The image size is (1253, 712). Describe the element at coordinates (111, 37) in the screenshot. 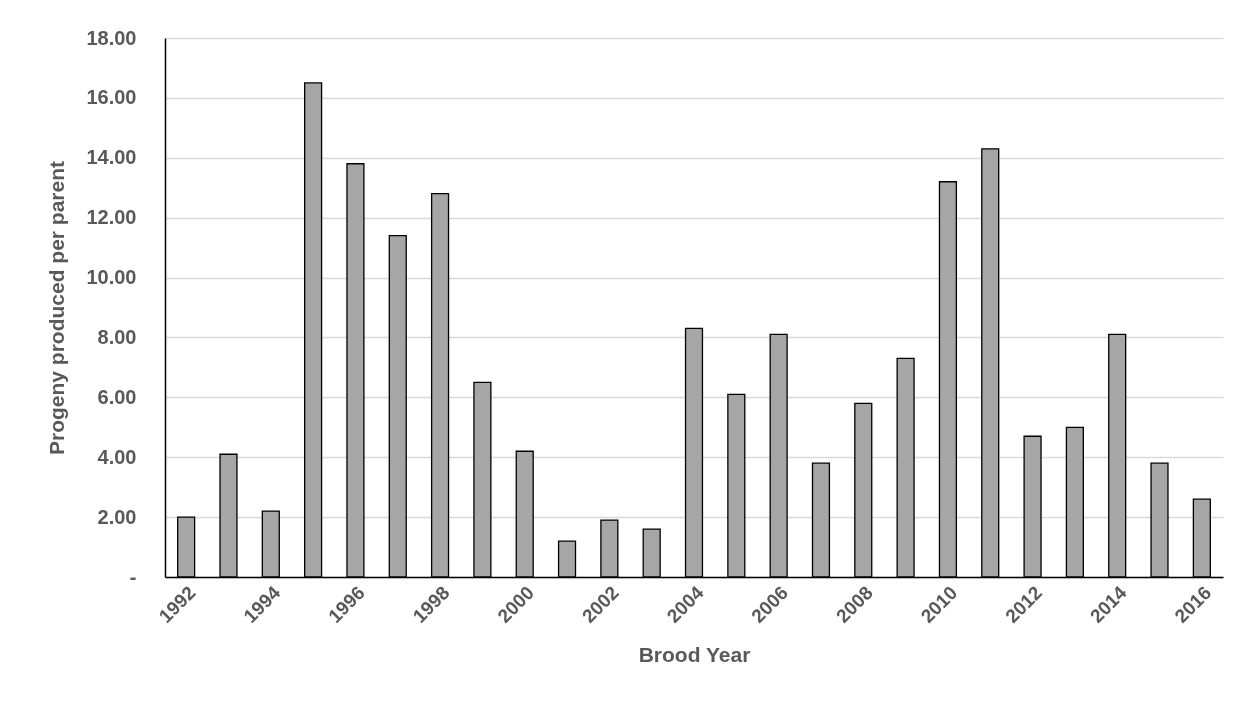

I see `y-tick-label: 18.00` at that location.